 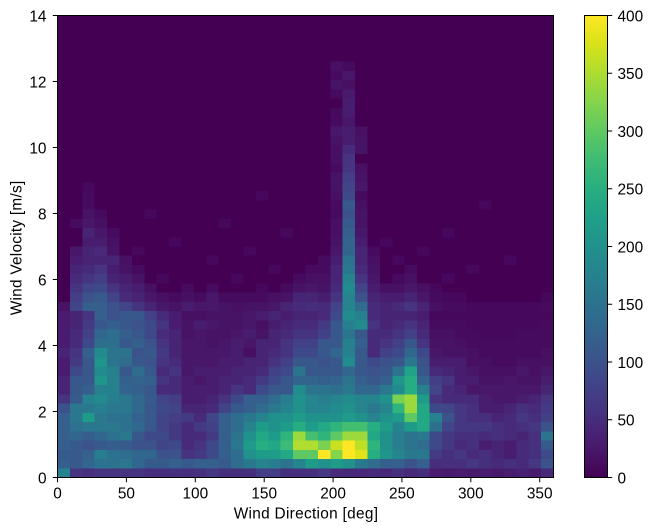 What do you see at coordinates (37, 148) in the screenshot?
I see `svg-text: 10` at bounding box center [37, 148].